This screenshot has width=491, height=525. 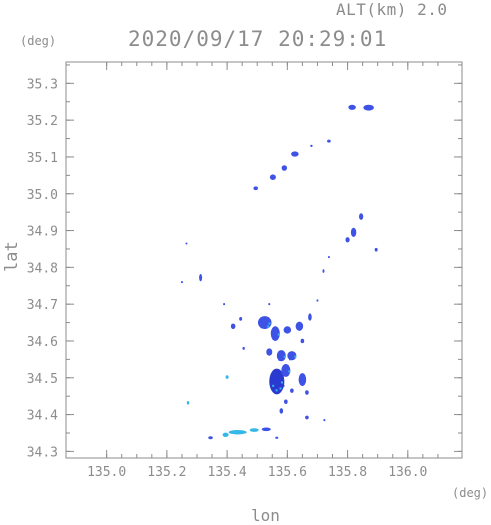 I want to click on y-tick-label: 34.5, so click(x=42, y=379).